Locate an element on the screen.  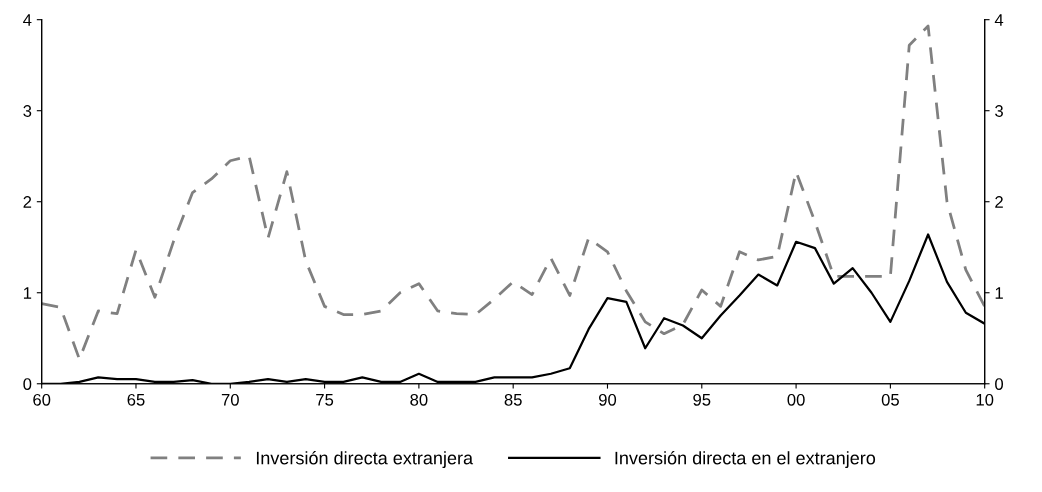
x-tick-label: 65 is located at coordinates (136, 399).